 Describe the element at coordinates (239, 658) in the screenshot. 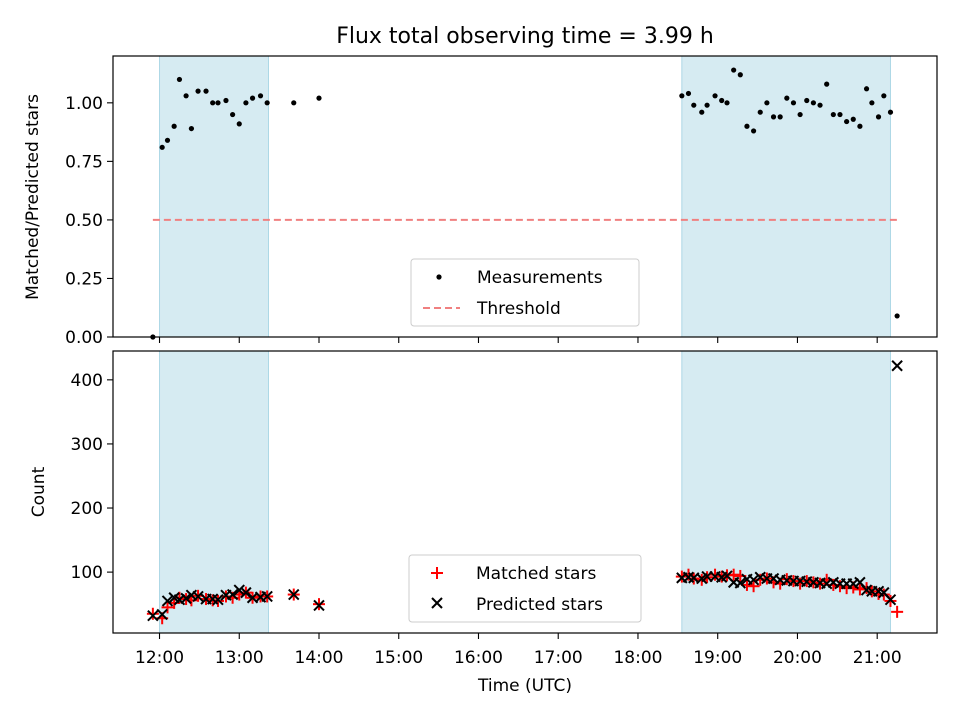

I see `x-tick-label: 13:00` at that location.